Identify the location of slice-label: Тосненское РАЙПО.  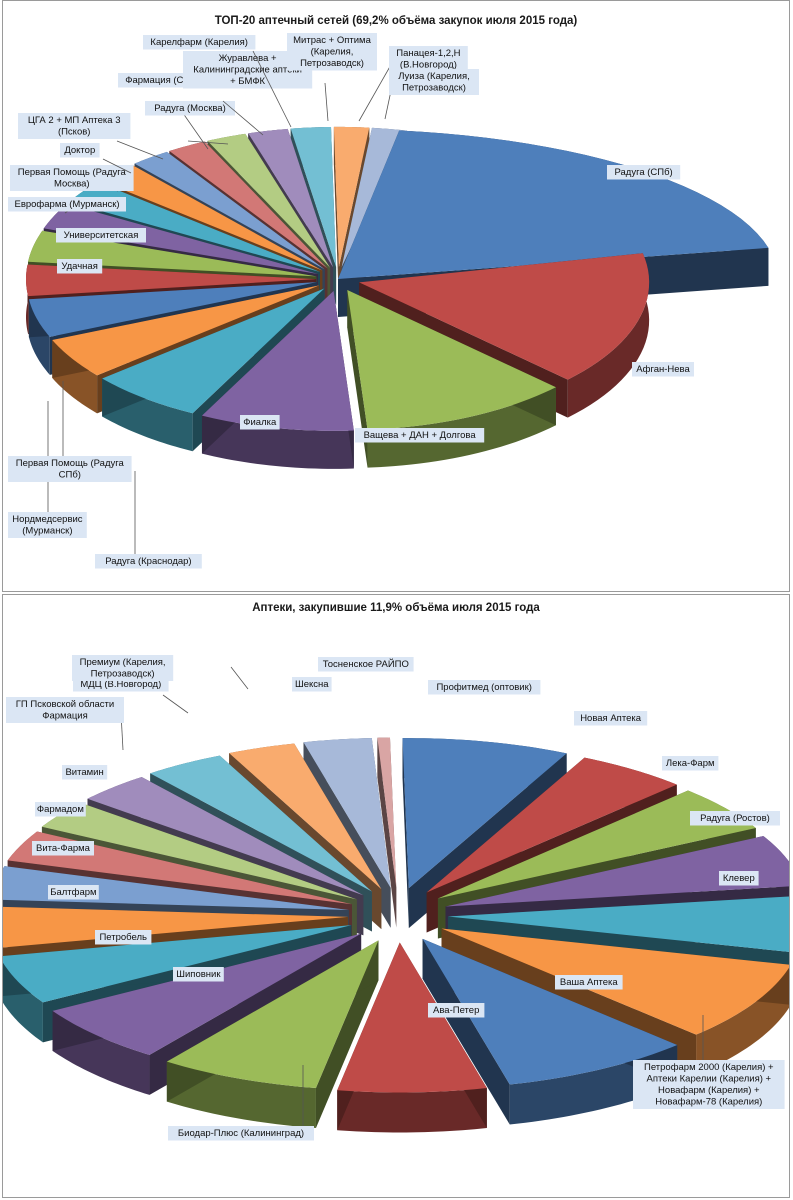
(366, 664).